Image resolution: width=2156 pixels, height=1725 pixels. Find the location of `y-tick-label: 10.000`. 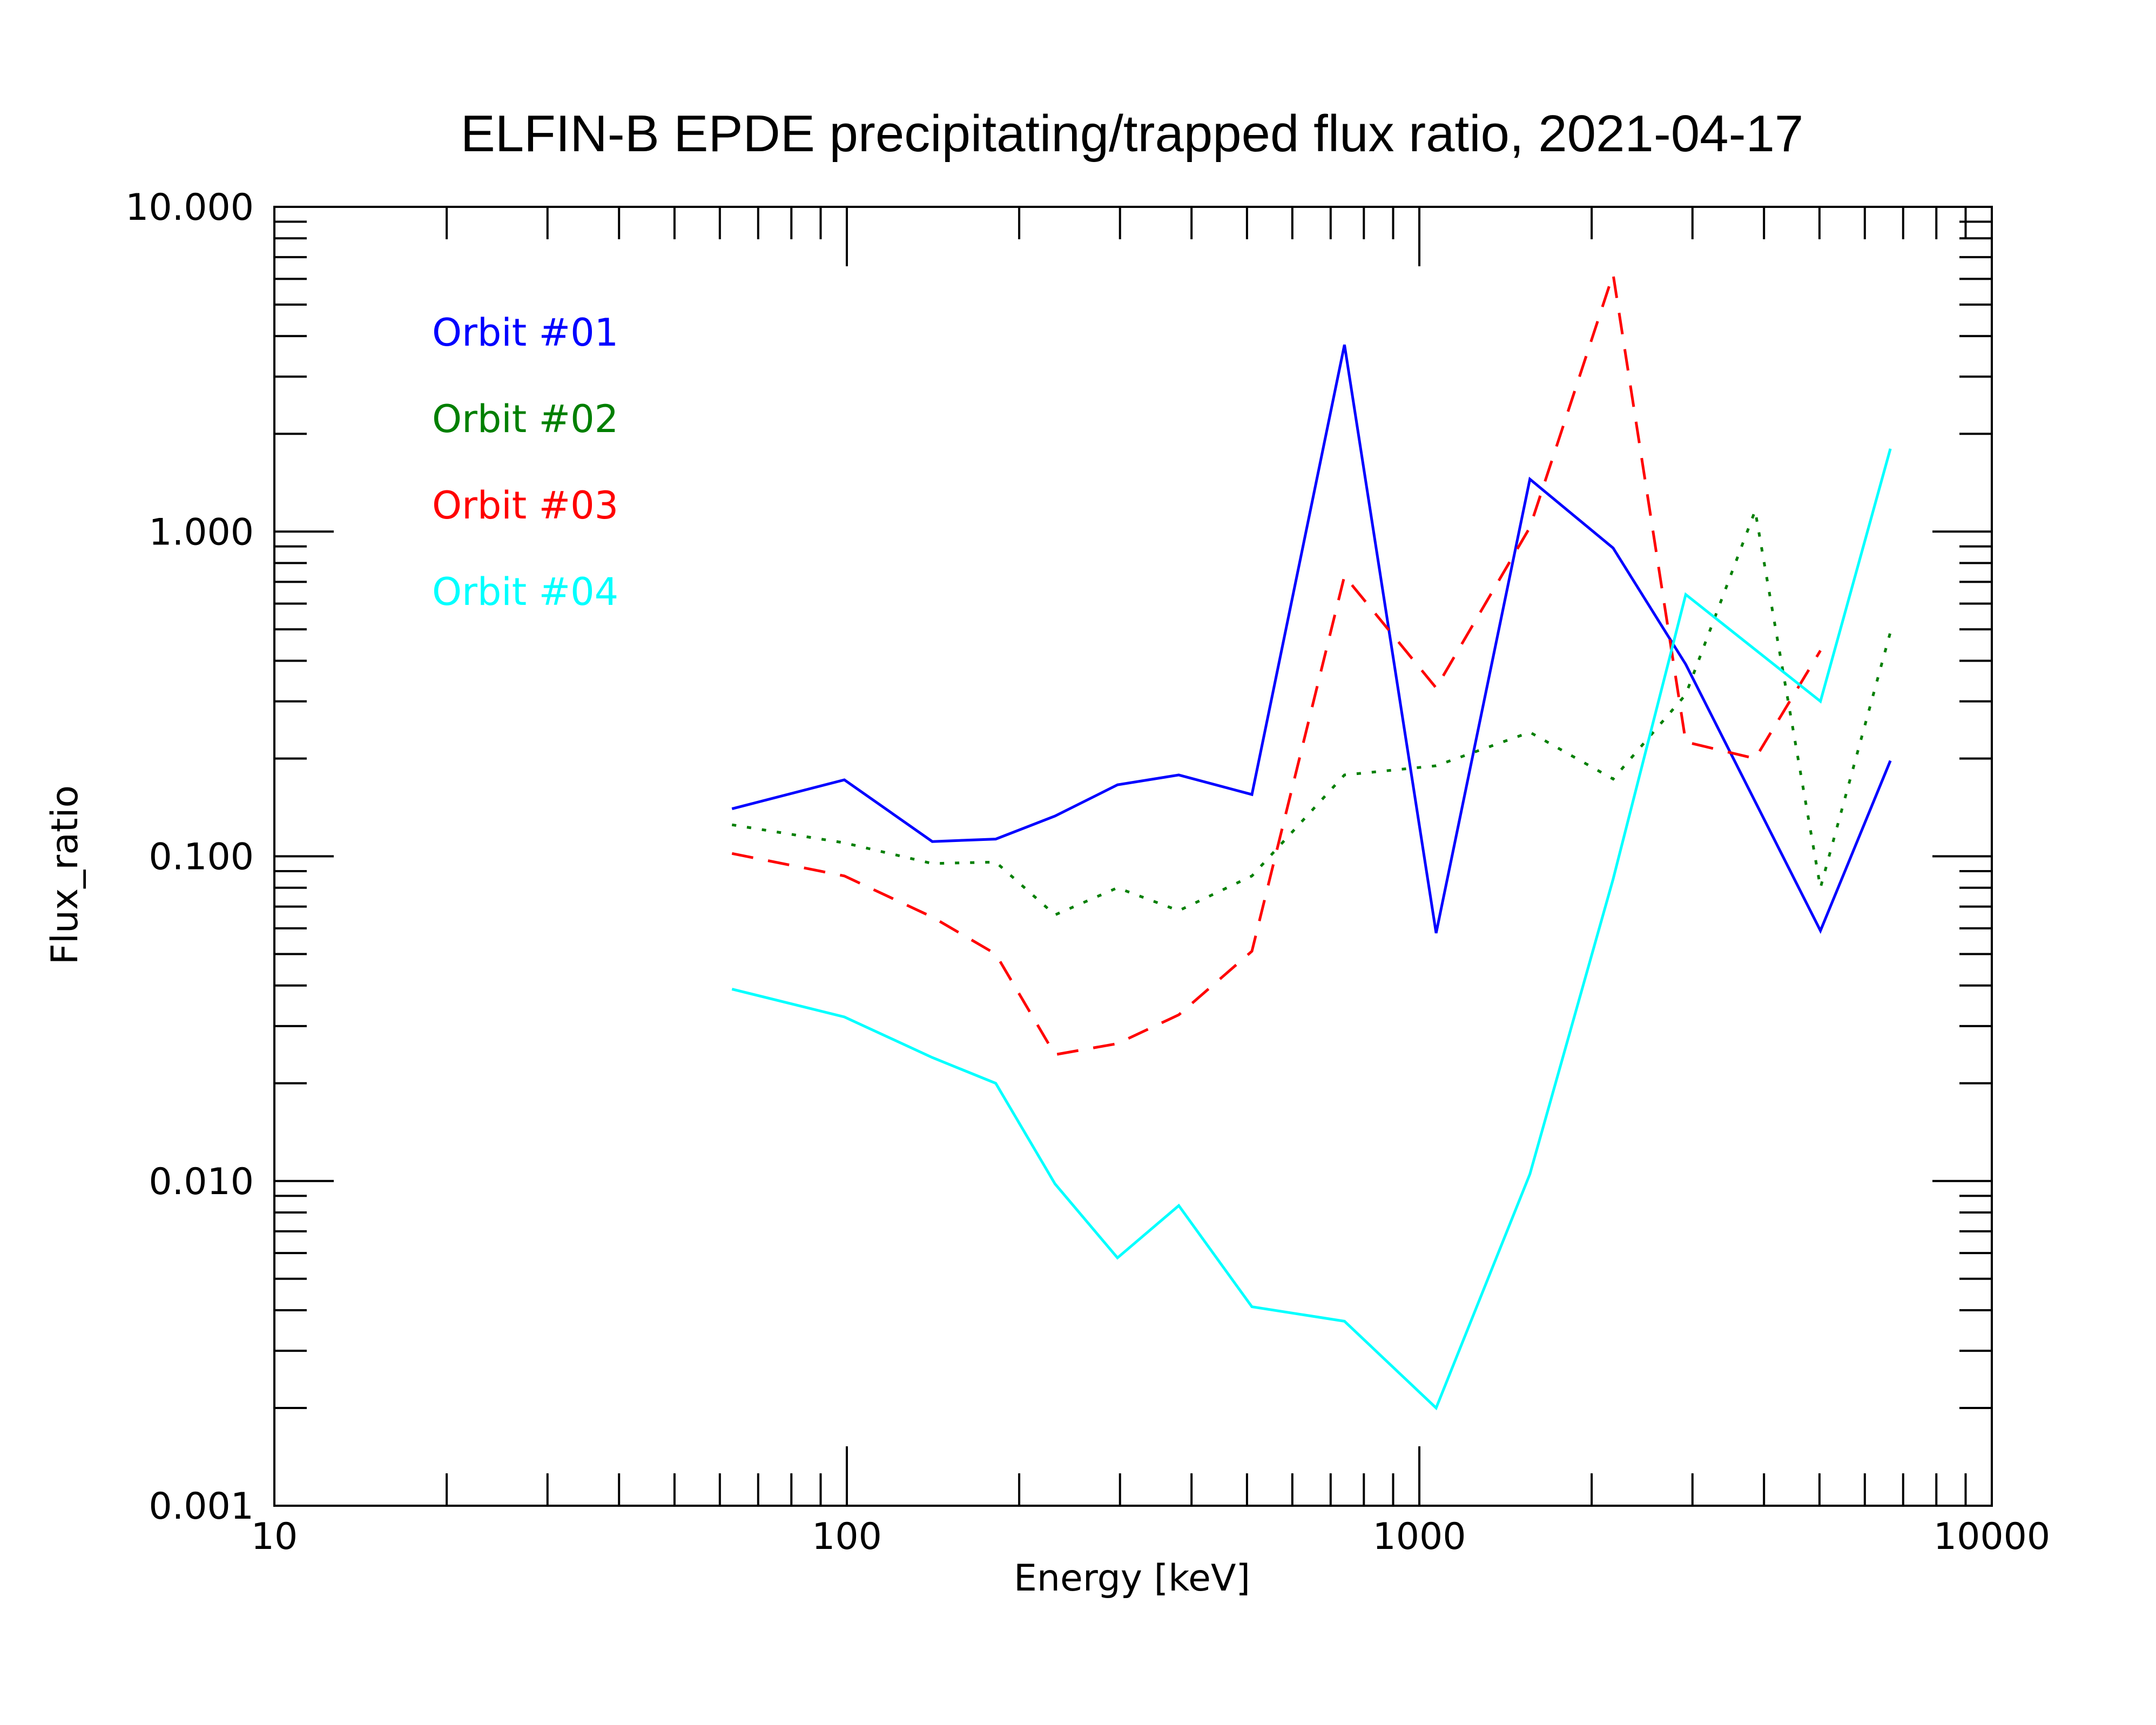

y-tick-label: 10.000 is located at coordinates (190, 208).